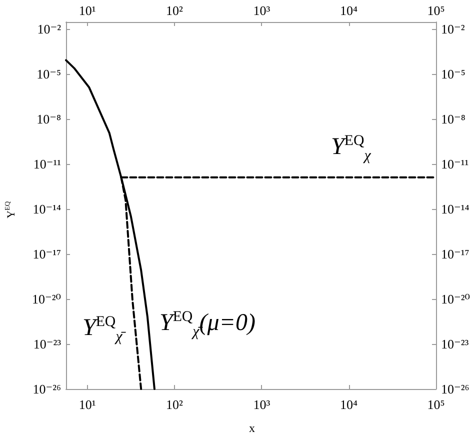 This screenshot has width=474, height=437. I want to click on x-tick-label: 10⁵, so click(436, 10).